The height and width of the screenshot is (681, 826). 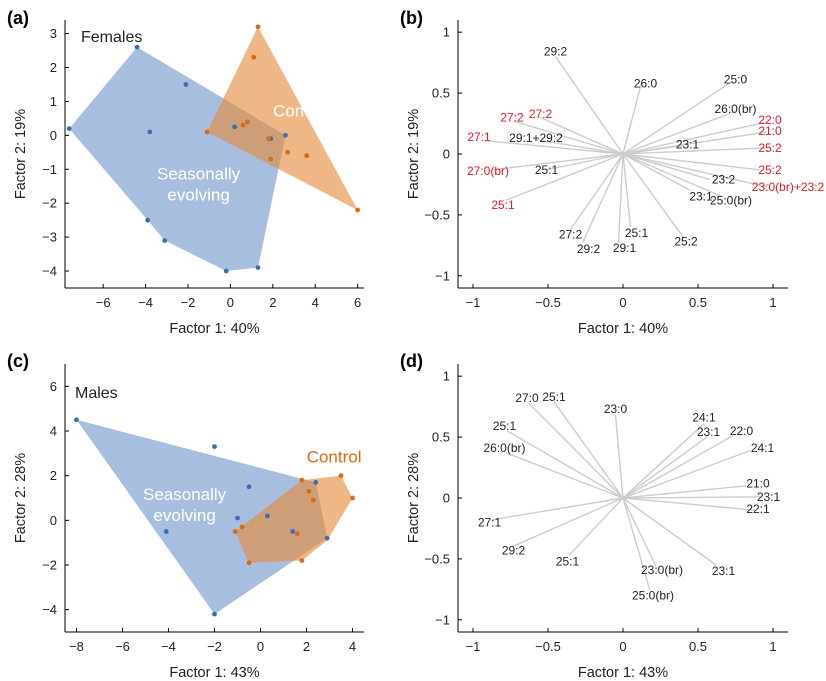 What do you see at coordinates (788, 187) in the screenshot?
I see `vector-label: 23:0(br)+23:2` at bounding box center [788, 187].